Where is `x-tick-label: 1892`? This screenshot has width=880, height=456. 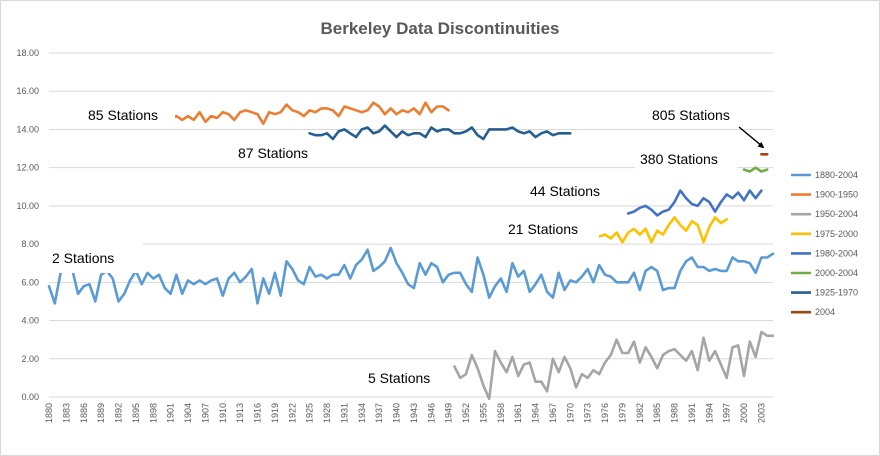 x-tick-label: 1892 is located at coordinates (119, 413).